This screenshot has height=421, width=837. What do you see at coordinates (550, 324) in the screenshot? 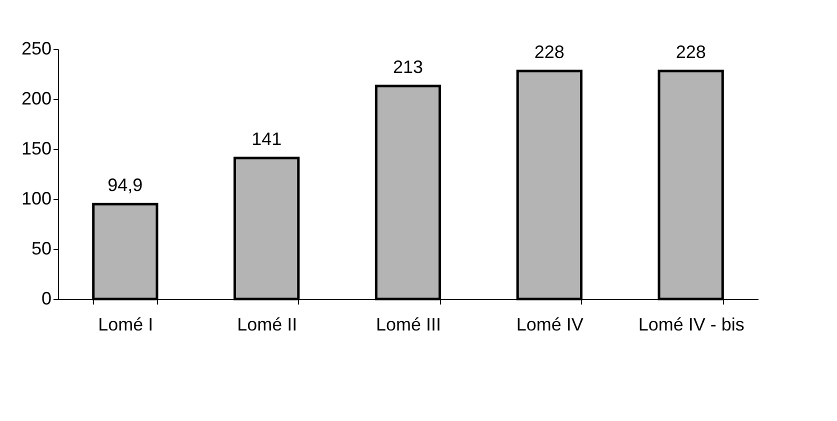
I see `x-tick-label: Lomé IV` at bounding box center [550, 324].